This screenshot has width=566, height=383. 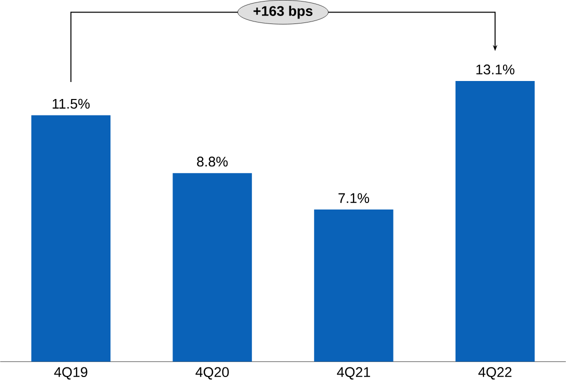 I want to click on data-label: 8.8%, so click(x=212, y=161).